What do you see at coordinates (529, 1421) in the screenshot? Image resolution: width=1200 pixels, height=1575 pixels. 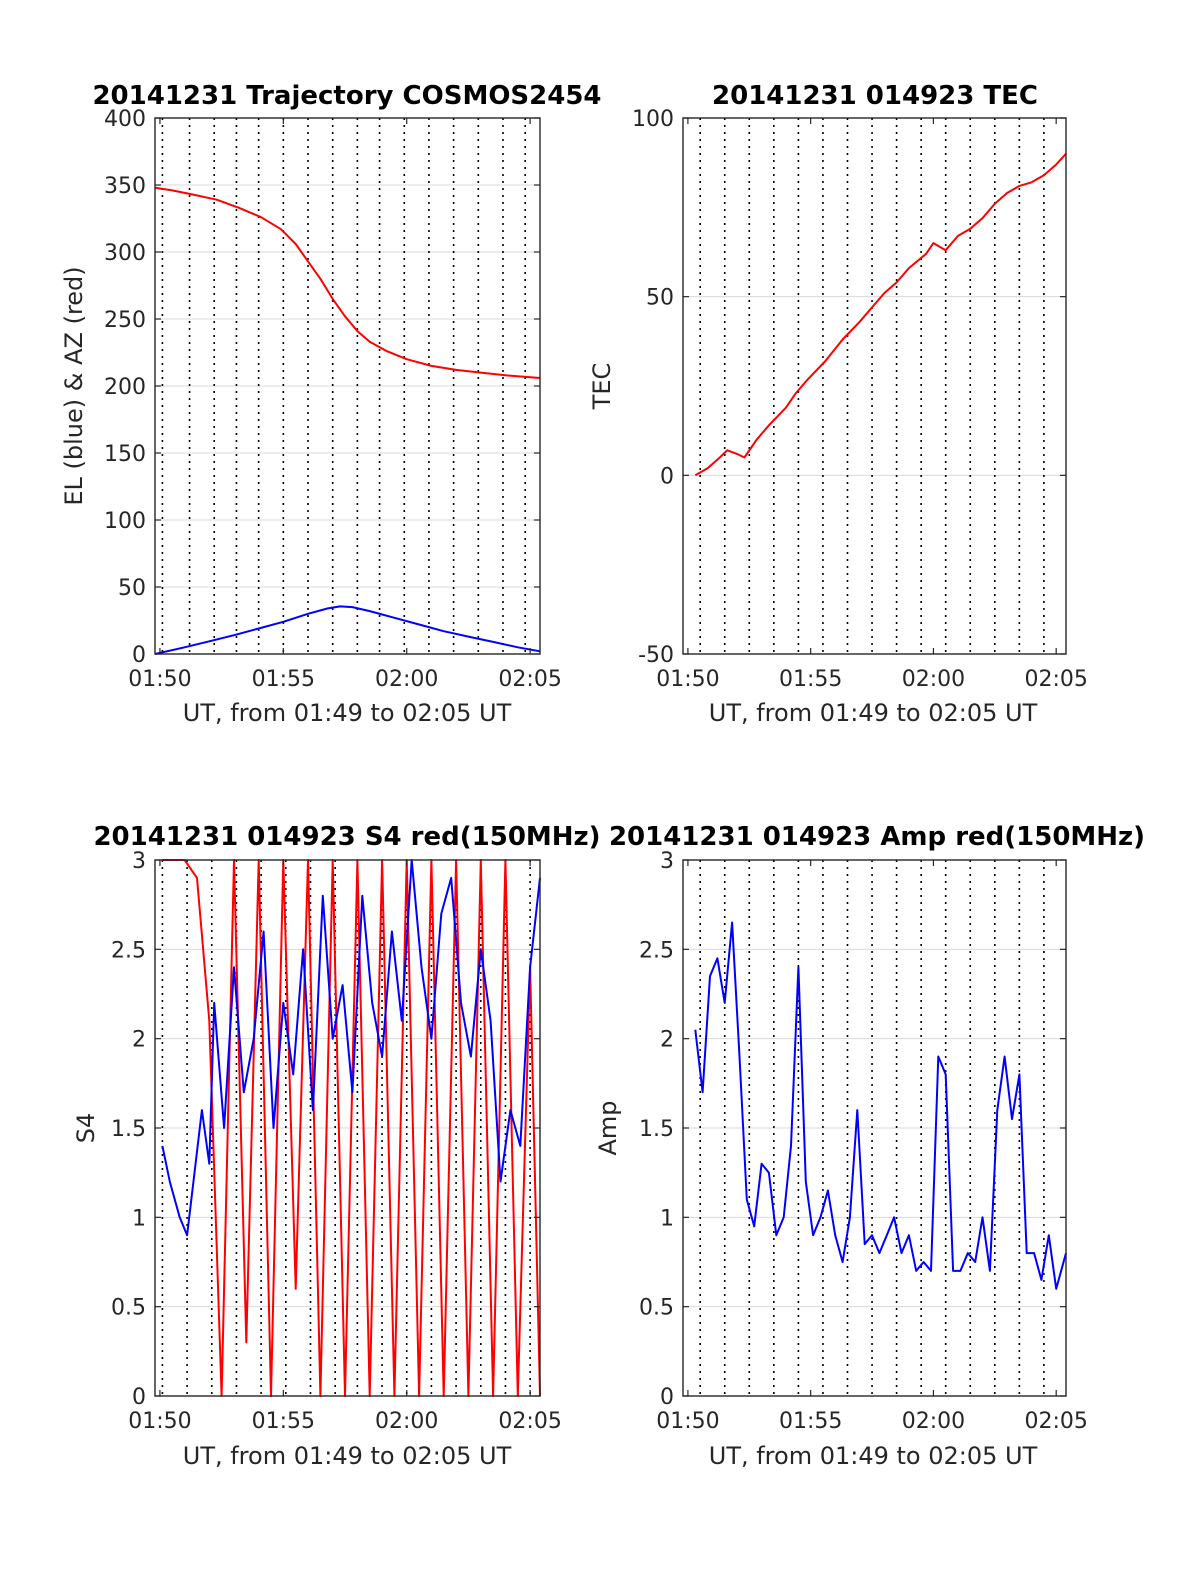 I see `s4-xtick-label-3: 02:05` at bounding box center [529, 1421].